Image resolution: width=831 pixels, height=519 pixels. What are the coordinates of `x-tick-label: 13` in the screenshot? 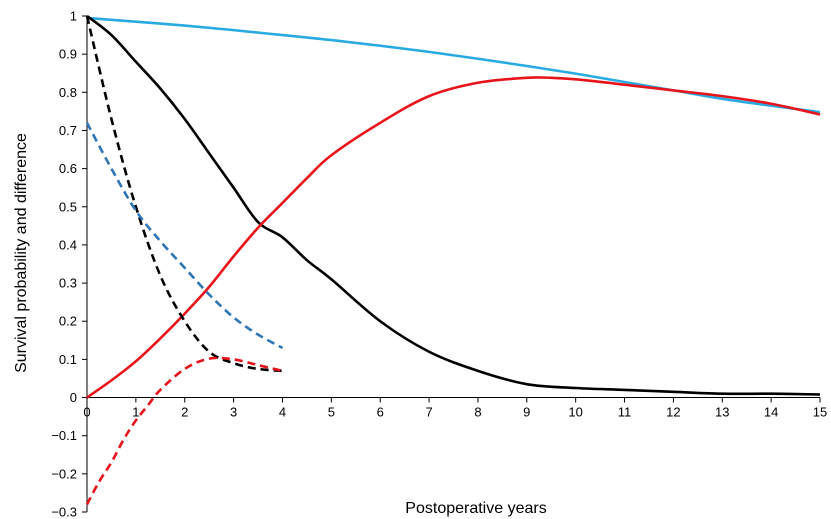 It's located at (722, 412).